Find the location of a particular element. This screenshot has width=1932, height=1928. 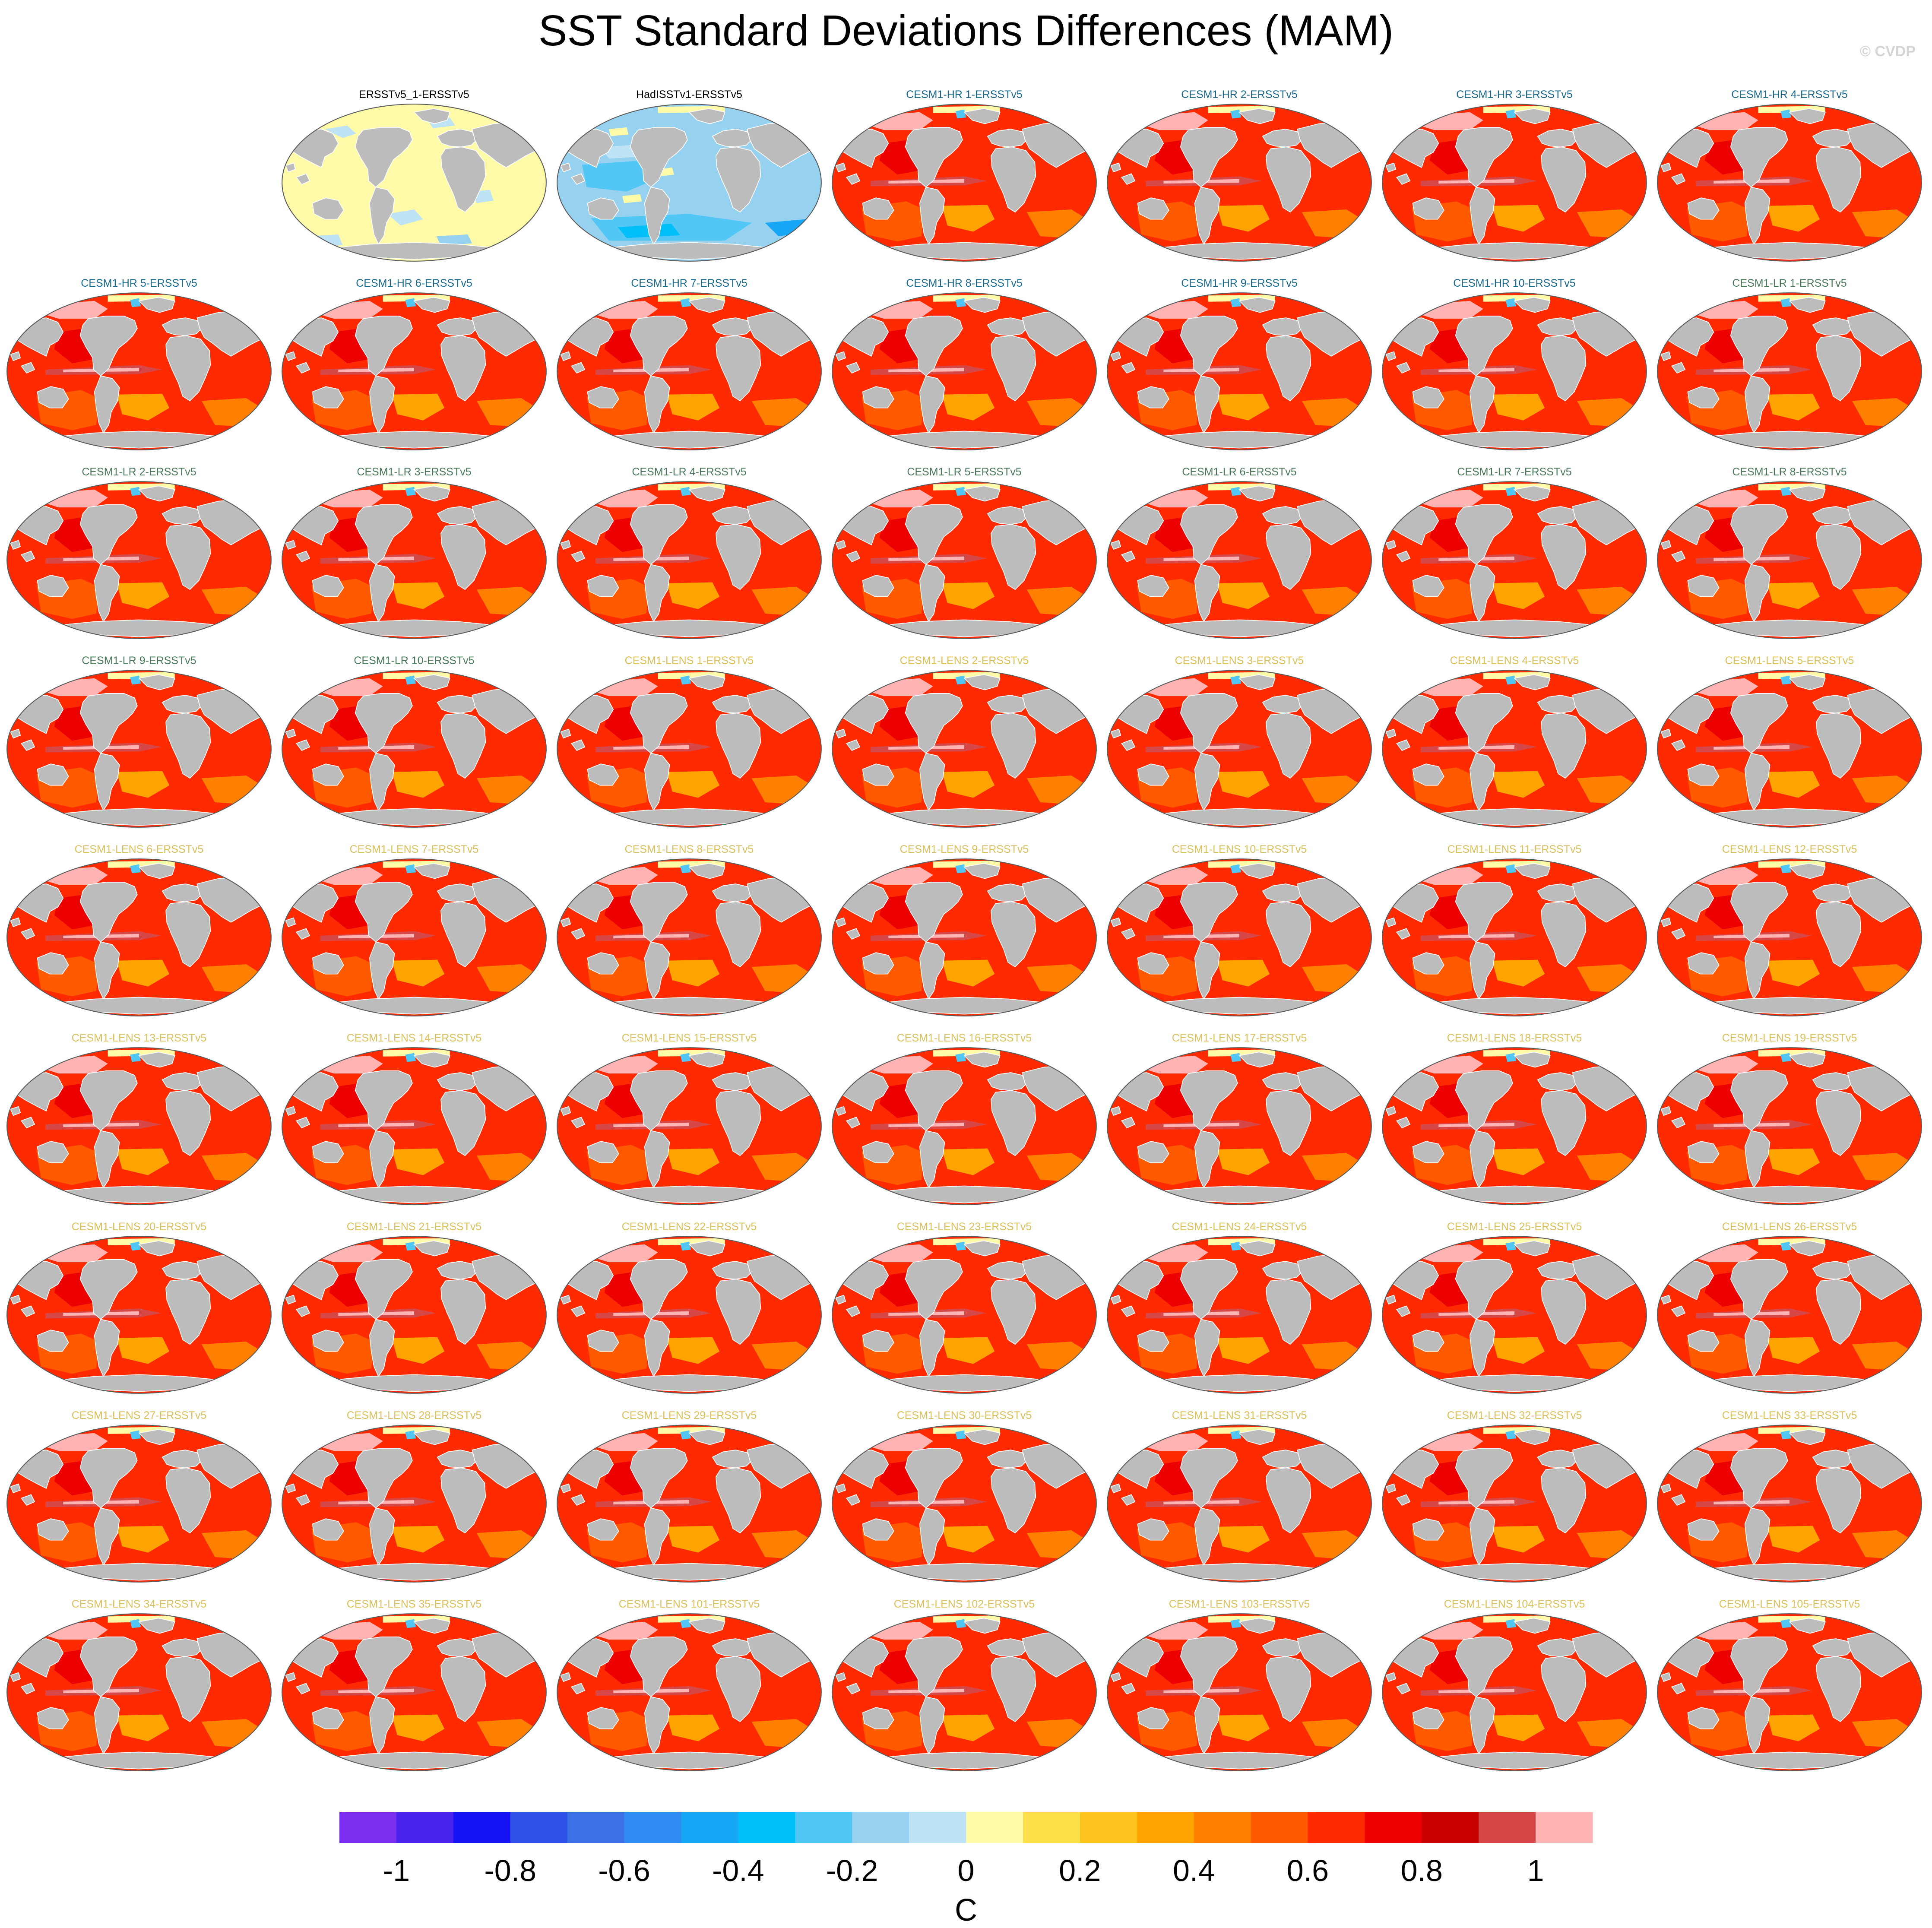

map-panel-title: CESM1-LENS 25-ERSSTv5 is located at coordinates (1514, 1227).